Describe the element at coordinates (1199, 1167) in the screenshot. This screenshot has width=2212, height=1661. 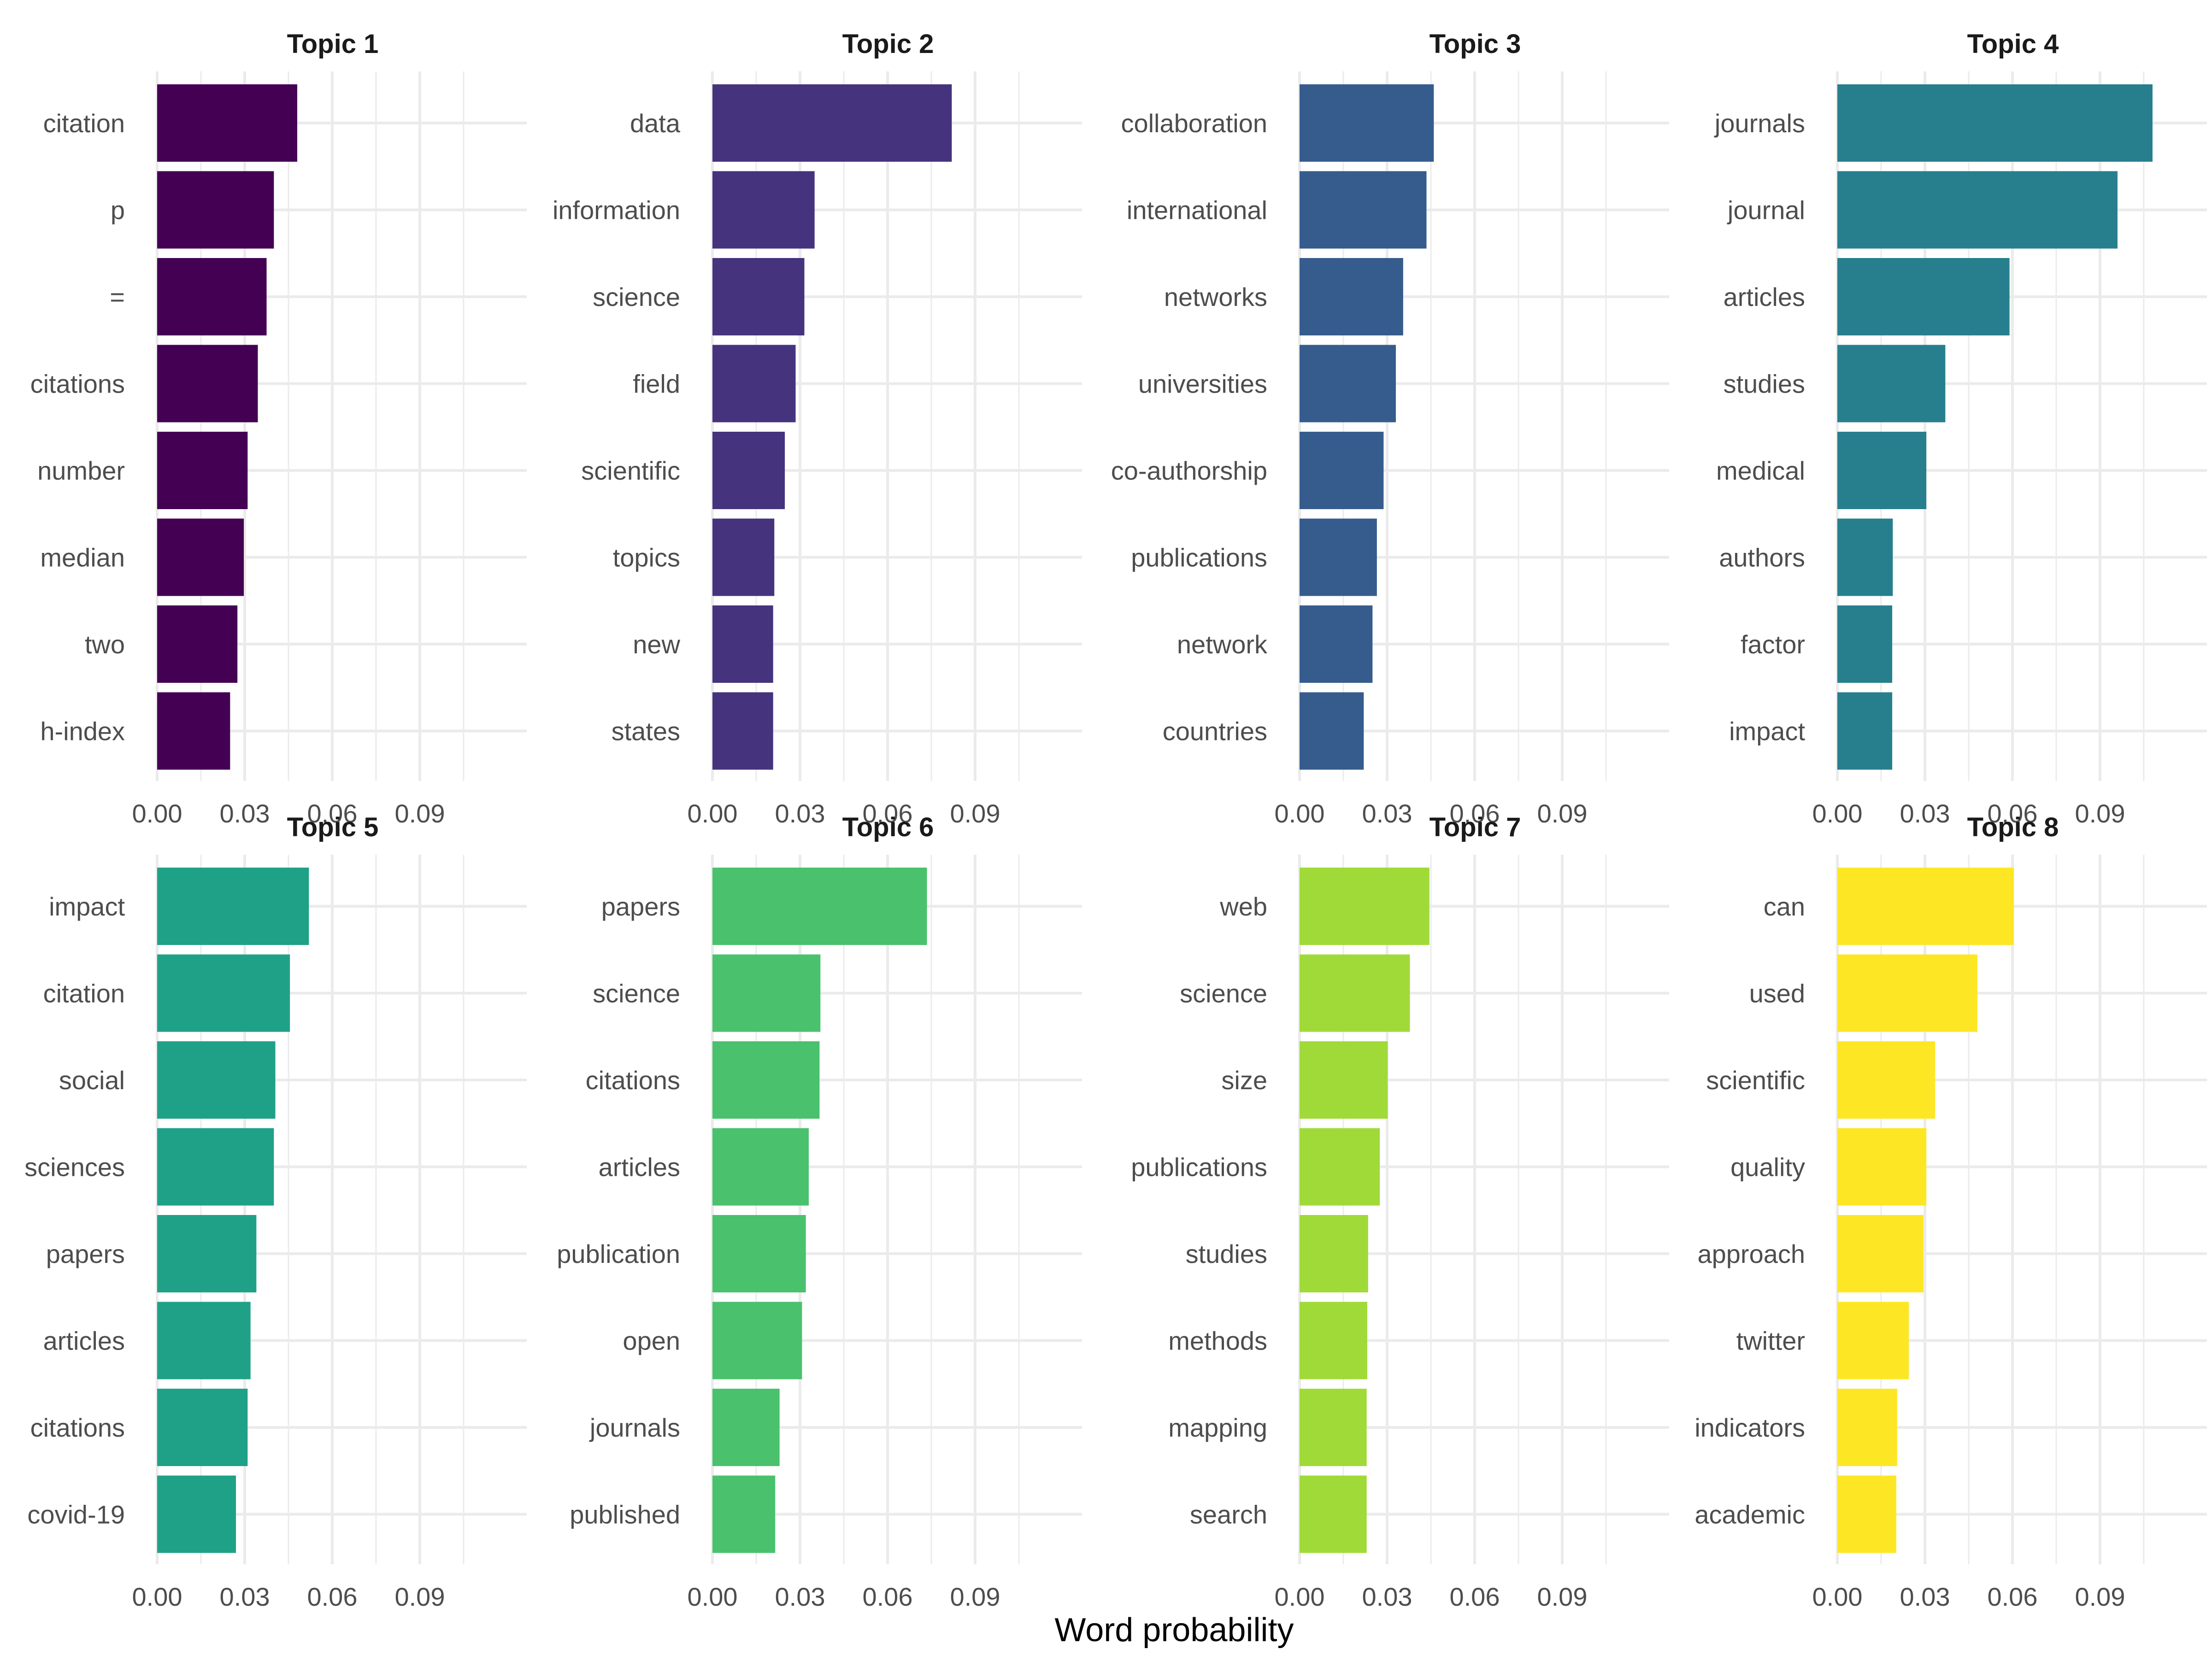
I see `word-label: publications` at that location.